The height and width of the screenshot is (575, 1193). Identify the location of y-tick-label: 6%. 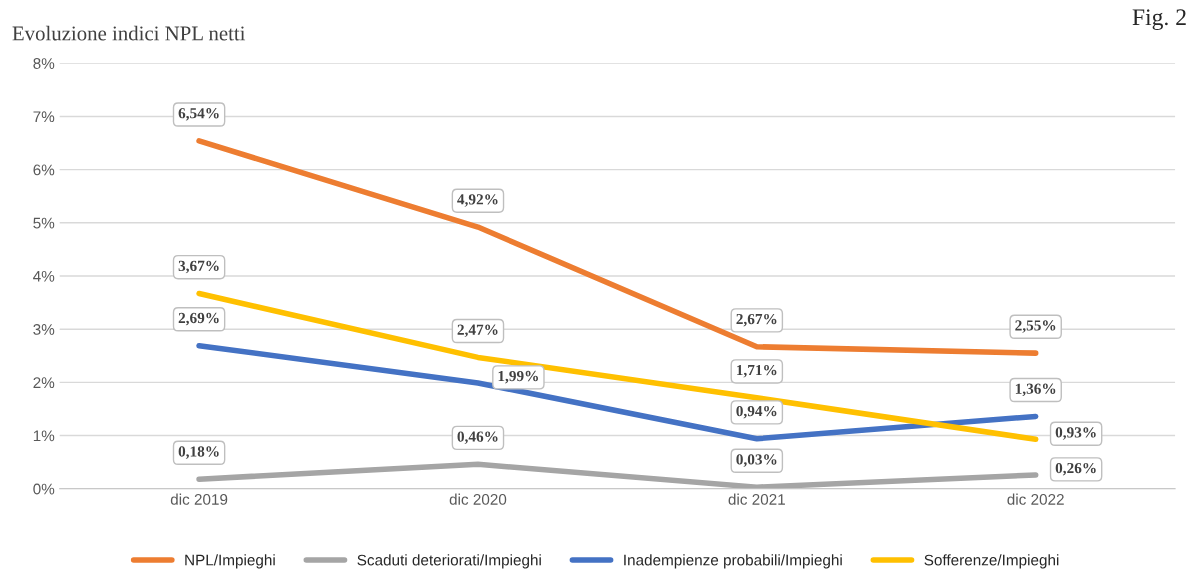
(44, 170).